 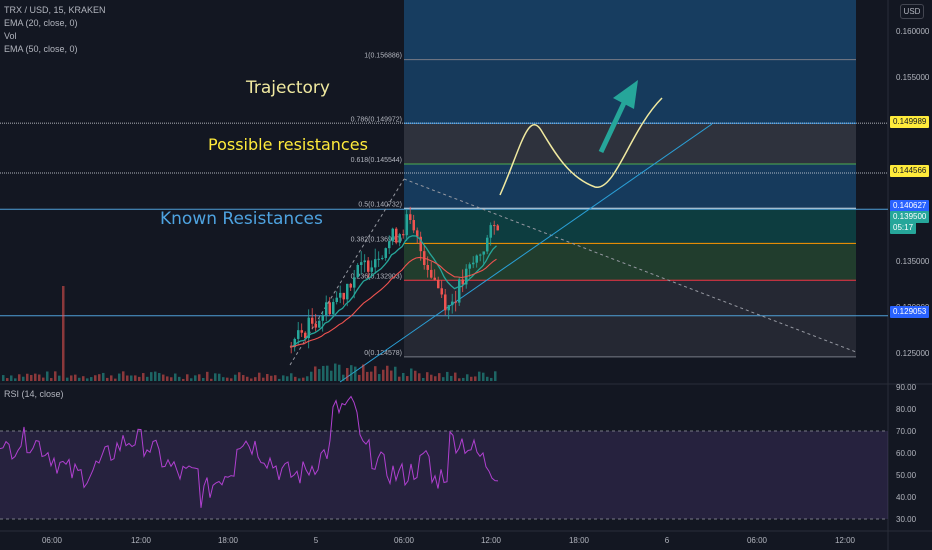 I want to click on currency-button: USD, so click(x=912, y=11).